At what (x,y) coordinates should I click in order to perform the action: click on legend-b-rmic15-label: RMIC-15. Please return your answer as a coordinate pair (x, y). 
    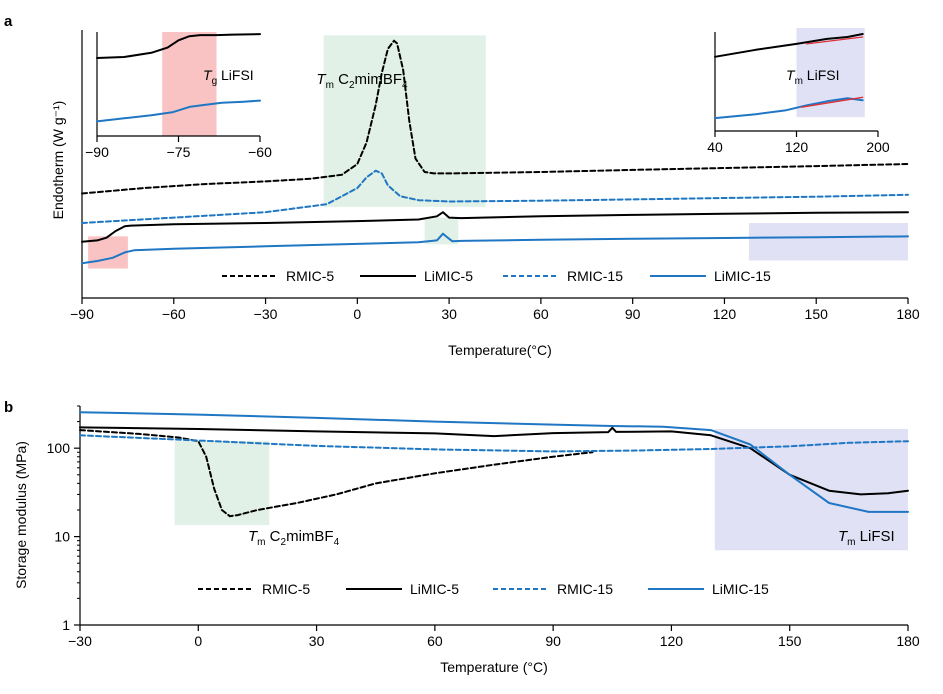
    Looking at the image, I should click on (585, 589).